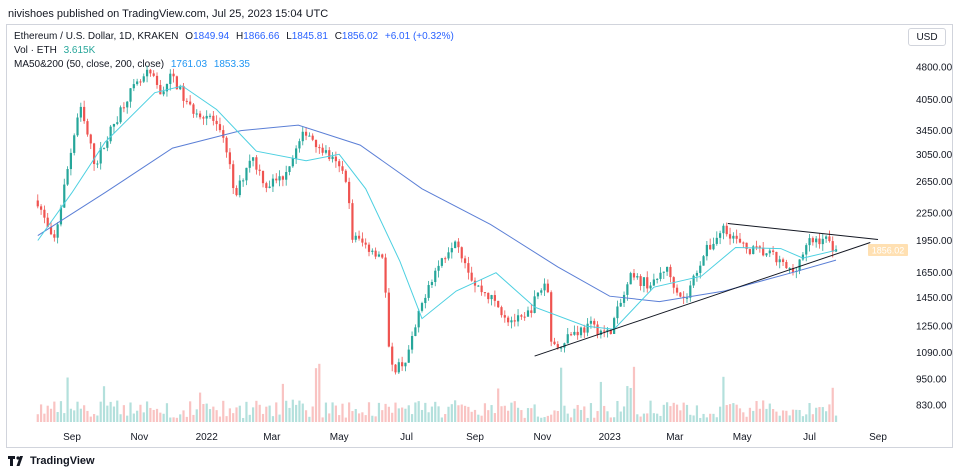 The image size is (969, 469). I want to click on trendline-upper, so click(803, 231).